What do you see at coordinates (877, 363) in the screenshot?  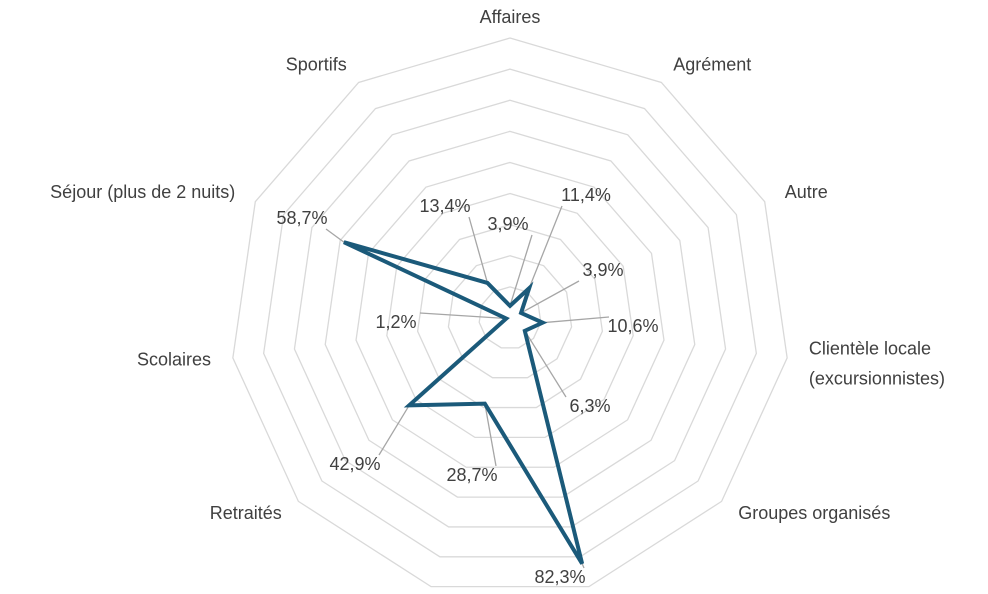 I see `category-label: Clientèle locale (excursionnistes)` at bounding box center [877, 363].